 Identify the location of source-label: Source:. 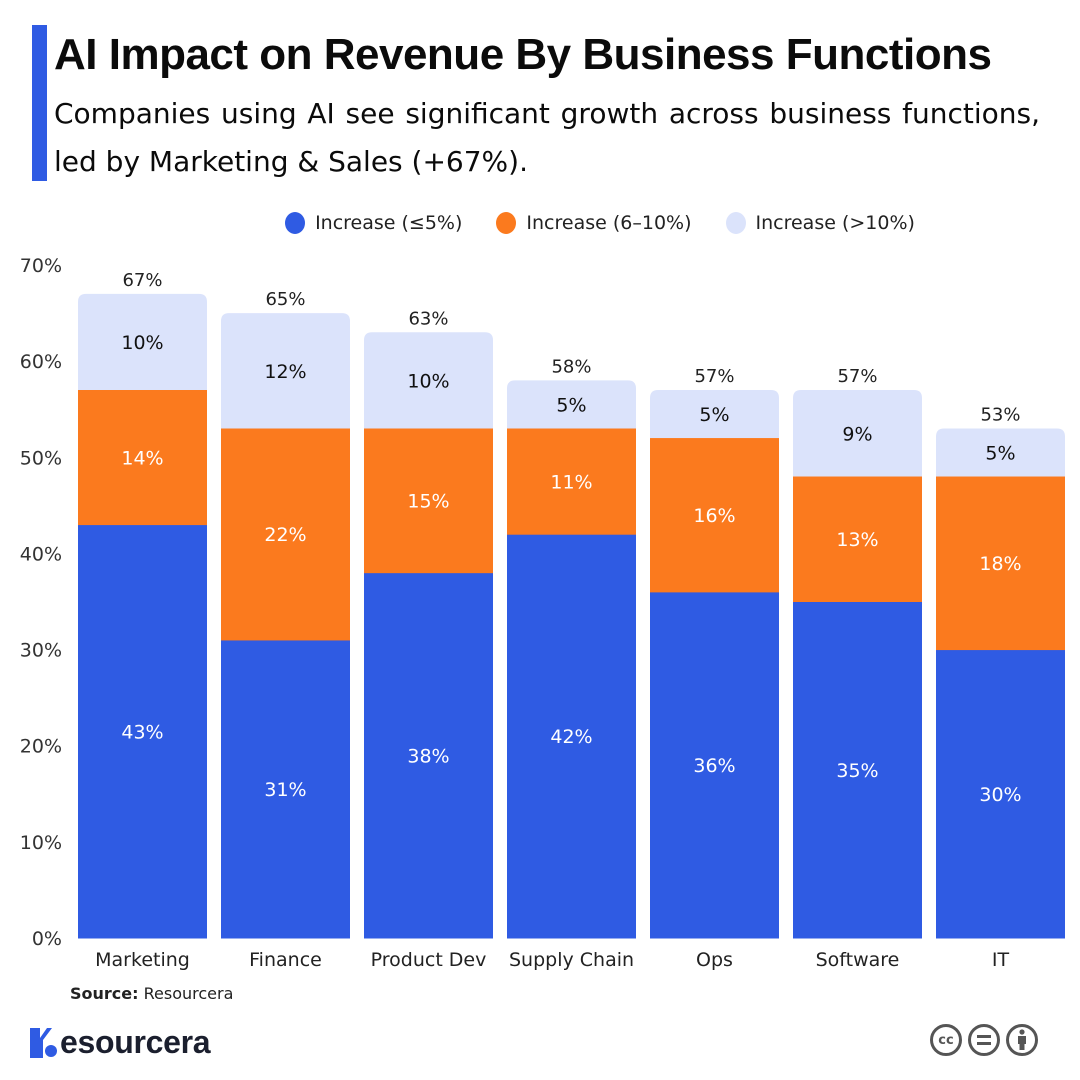
(104, 993).